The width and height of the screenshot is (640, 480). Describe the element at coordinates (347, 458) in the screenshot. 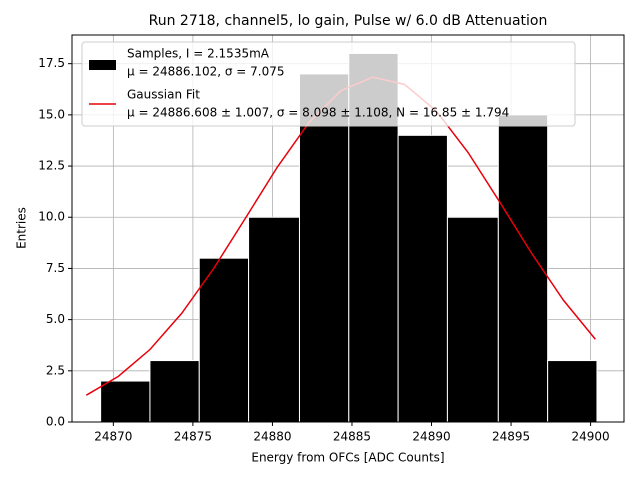

I see `x-axis-label: Energy from OFCs [ADC Counts]` at that location.